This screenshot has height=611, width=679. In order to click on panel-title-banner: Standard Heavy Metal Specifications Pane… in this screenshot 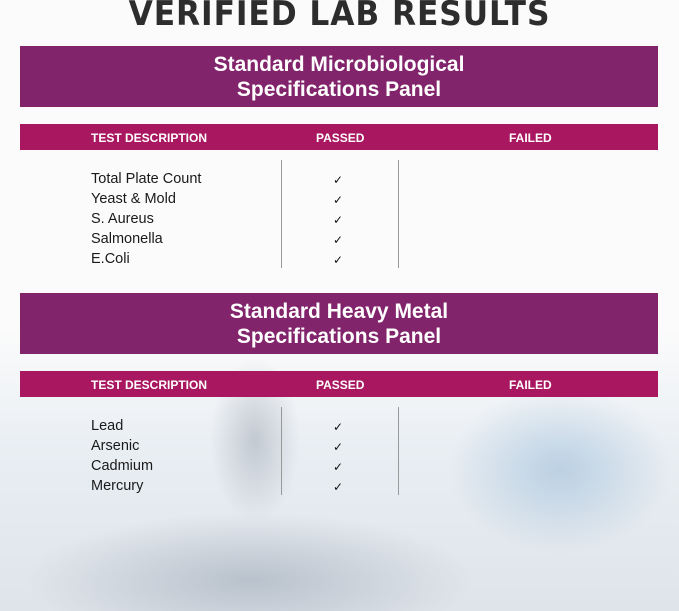, I will do `click(339, 323)`.